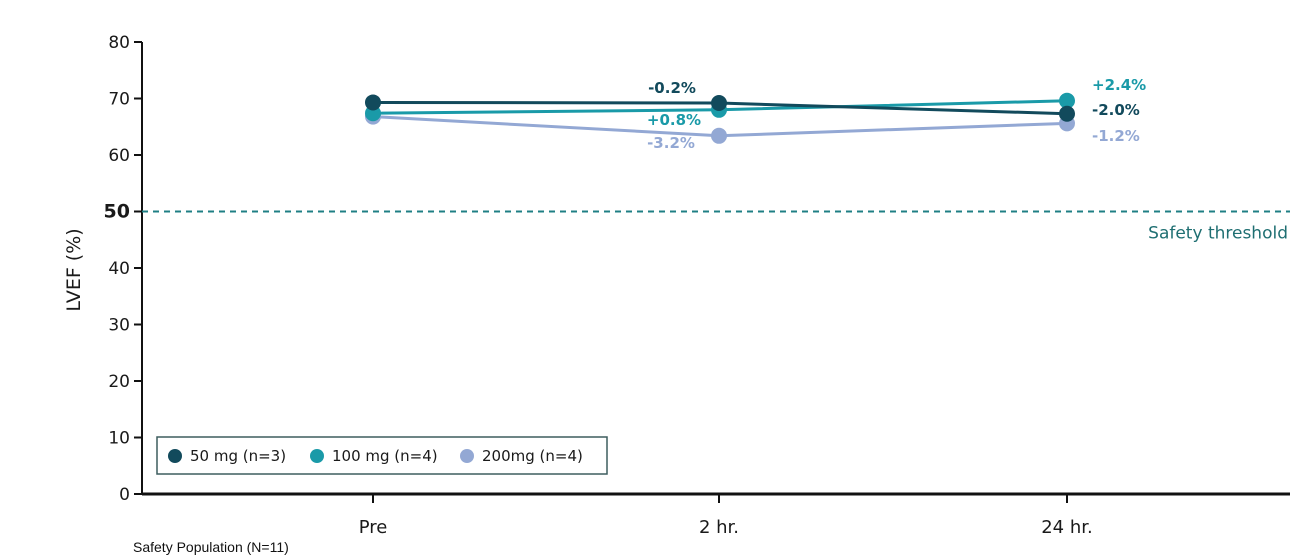 The image size is (1290, 555). I want to click on data-label-2-2: -1.2%, so click(1116, 136).